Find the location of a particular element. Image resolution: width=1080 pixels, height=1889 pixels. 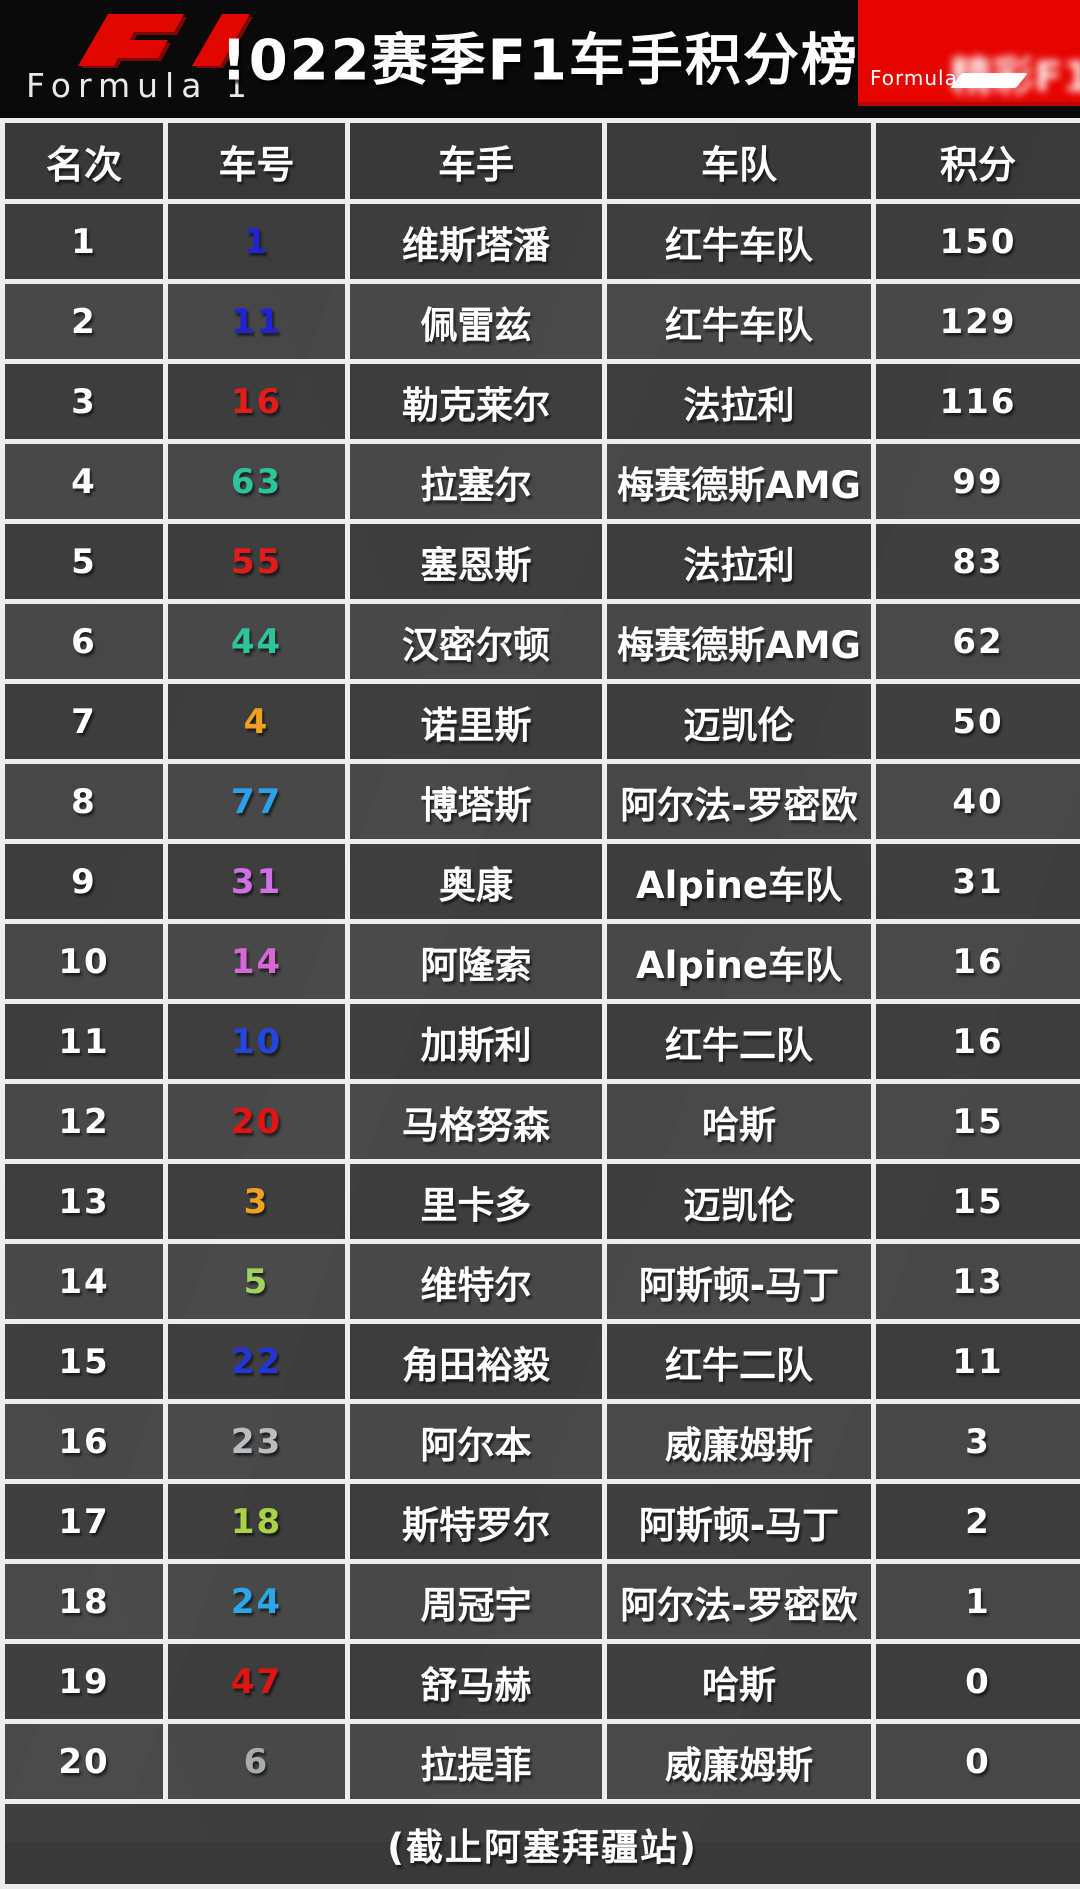

rank-cell: 13 is located at coordinates (84, 1202).